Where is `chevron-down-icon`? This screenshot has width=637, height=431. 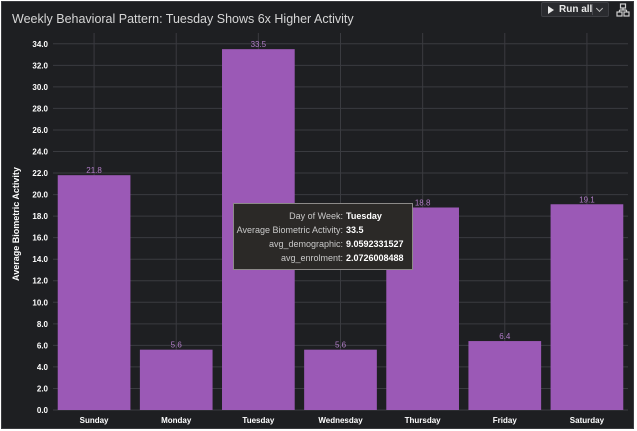 chevron-down-icon is located at coordinates (599, 8).